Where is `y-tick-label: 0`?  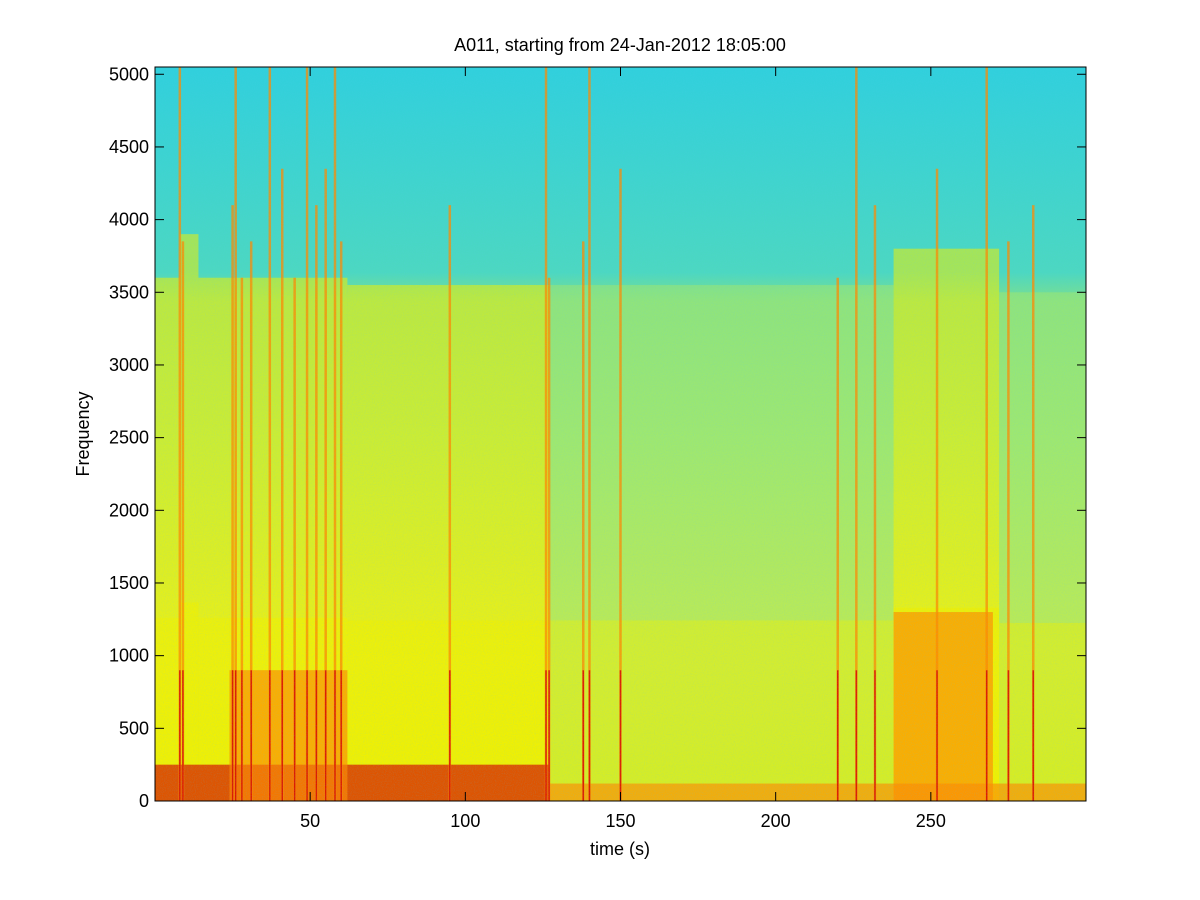
y-tick-label: 0 is located at coordinates (144, 801).